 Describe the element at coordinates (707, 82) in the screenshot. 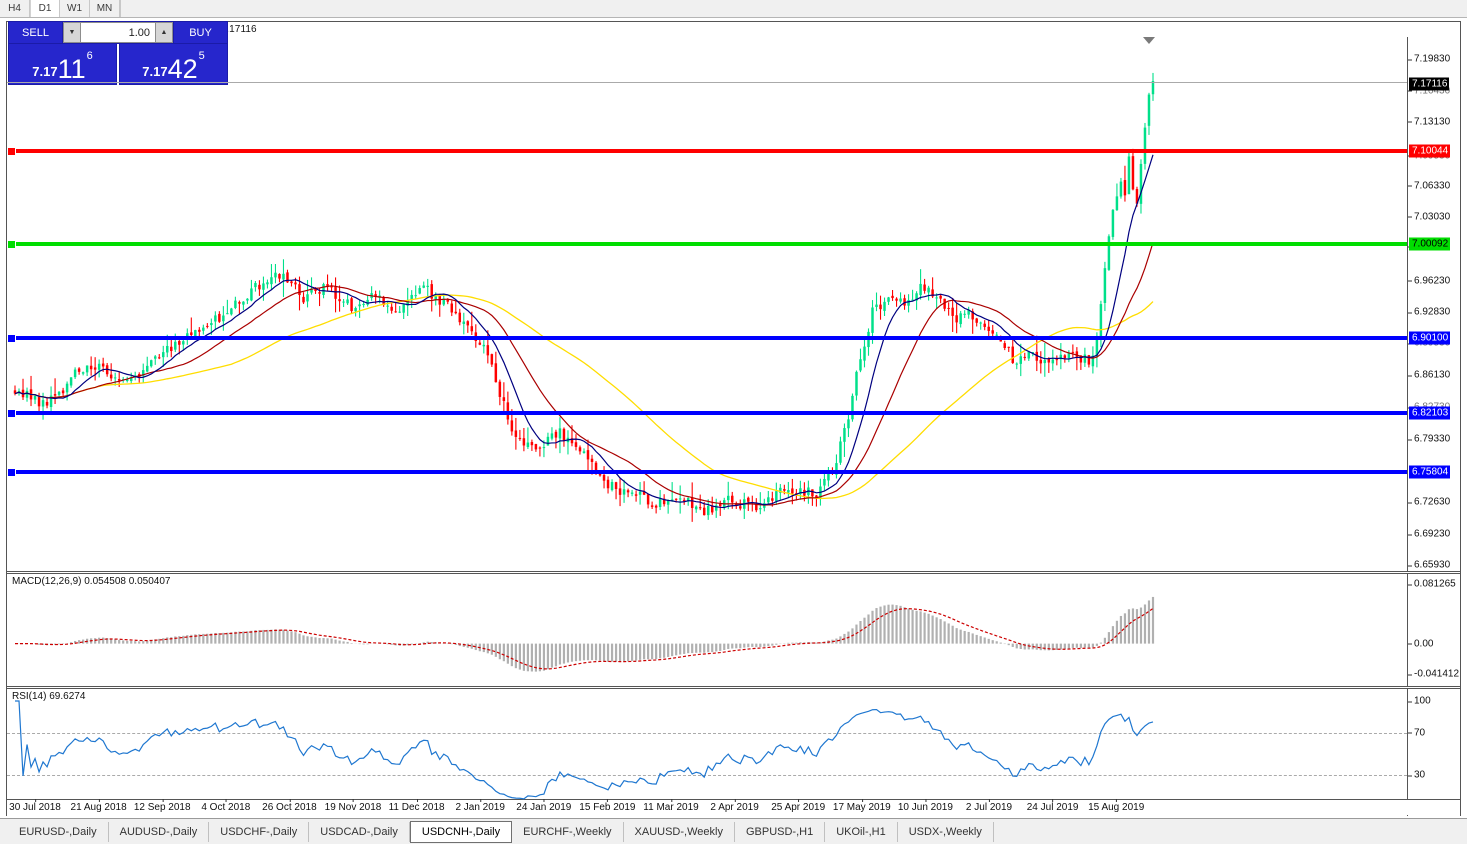

I see `current-price-line` at that location.